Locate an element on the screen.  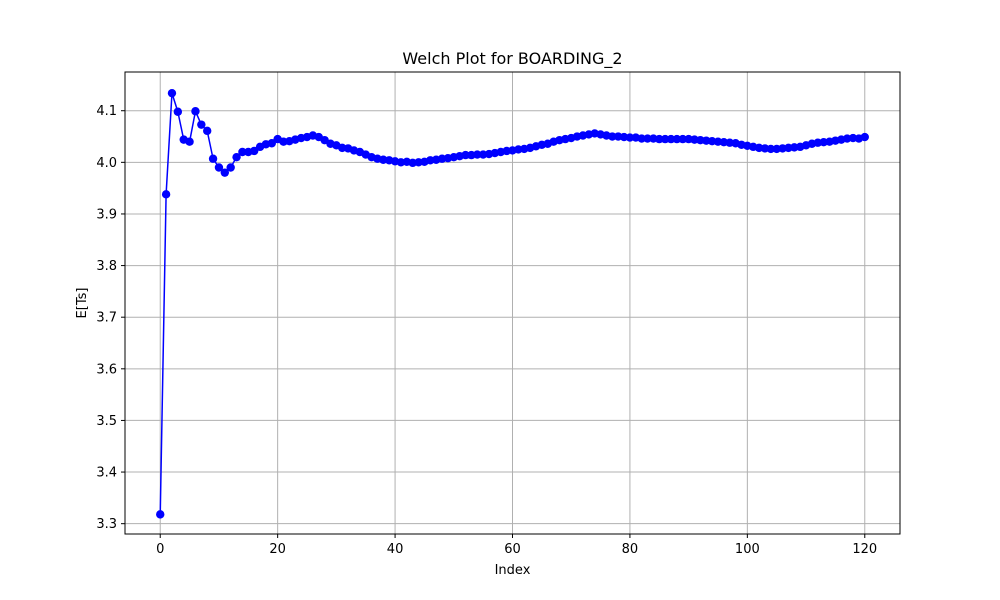
x-tick-label: 20 is located at coordinates (277, 549).